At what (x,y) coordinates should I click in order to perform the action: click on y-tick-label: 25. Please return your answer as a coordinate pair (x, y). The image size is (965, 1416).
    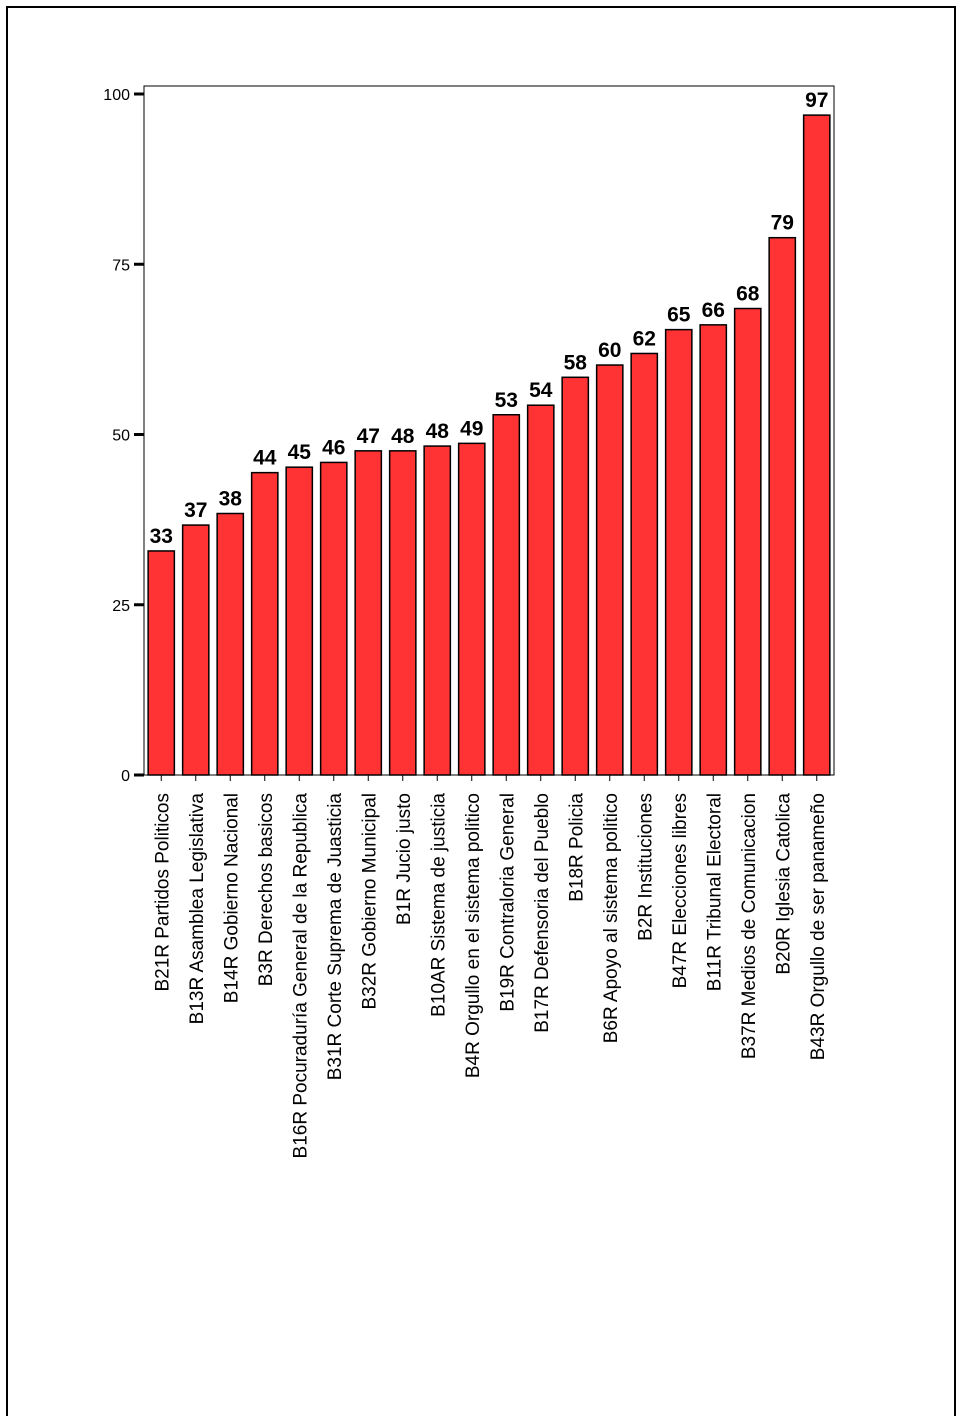
    Looking at the image, I should click on (121, 606).